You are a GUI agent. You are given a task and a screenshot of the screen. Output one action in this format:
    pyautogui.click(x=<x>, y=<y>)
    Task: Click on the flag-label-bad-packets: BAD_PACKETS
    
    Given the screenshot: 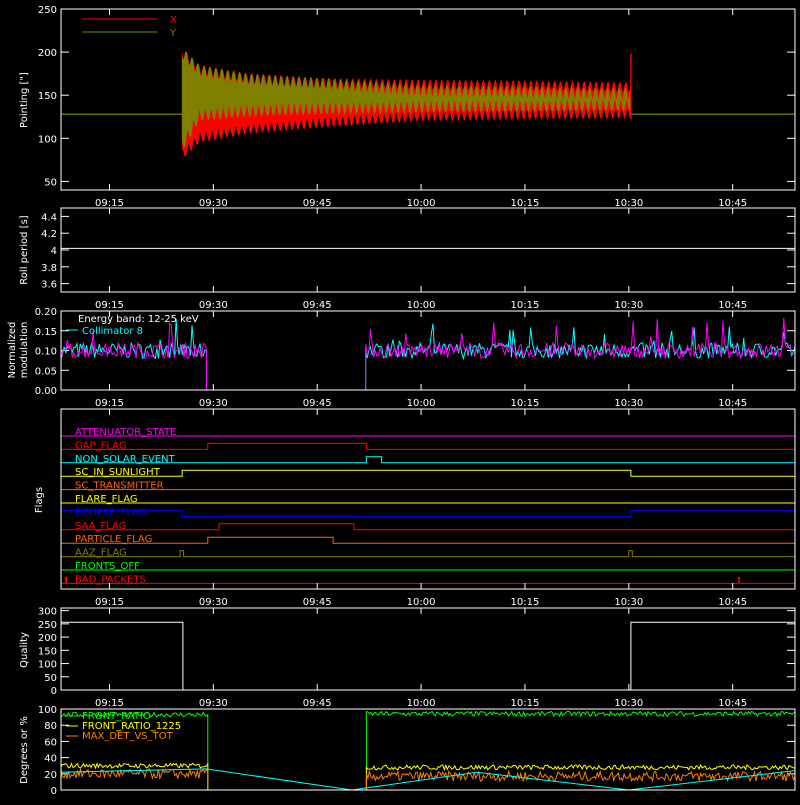 What is the action you would take?
    pyautogui.click(x=110, y=579)
    